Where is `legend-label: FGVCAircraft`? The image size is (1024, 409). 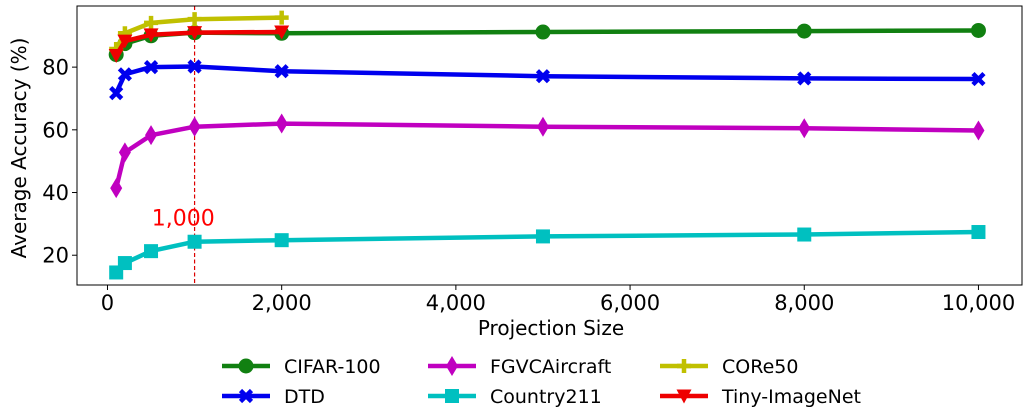
legend-label: FGVCAircraft is located at coordinates (550, 367).